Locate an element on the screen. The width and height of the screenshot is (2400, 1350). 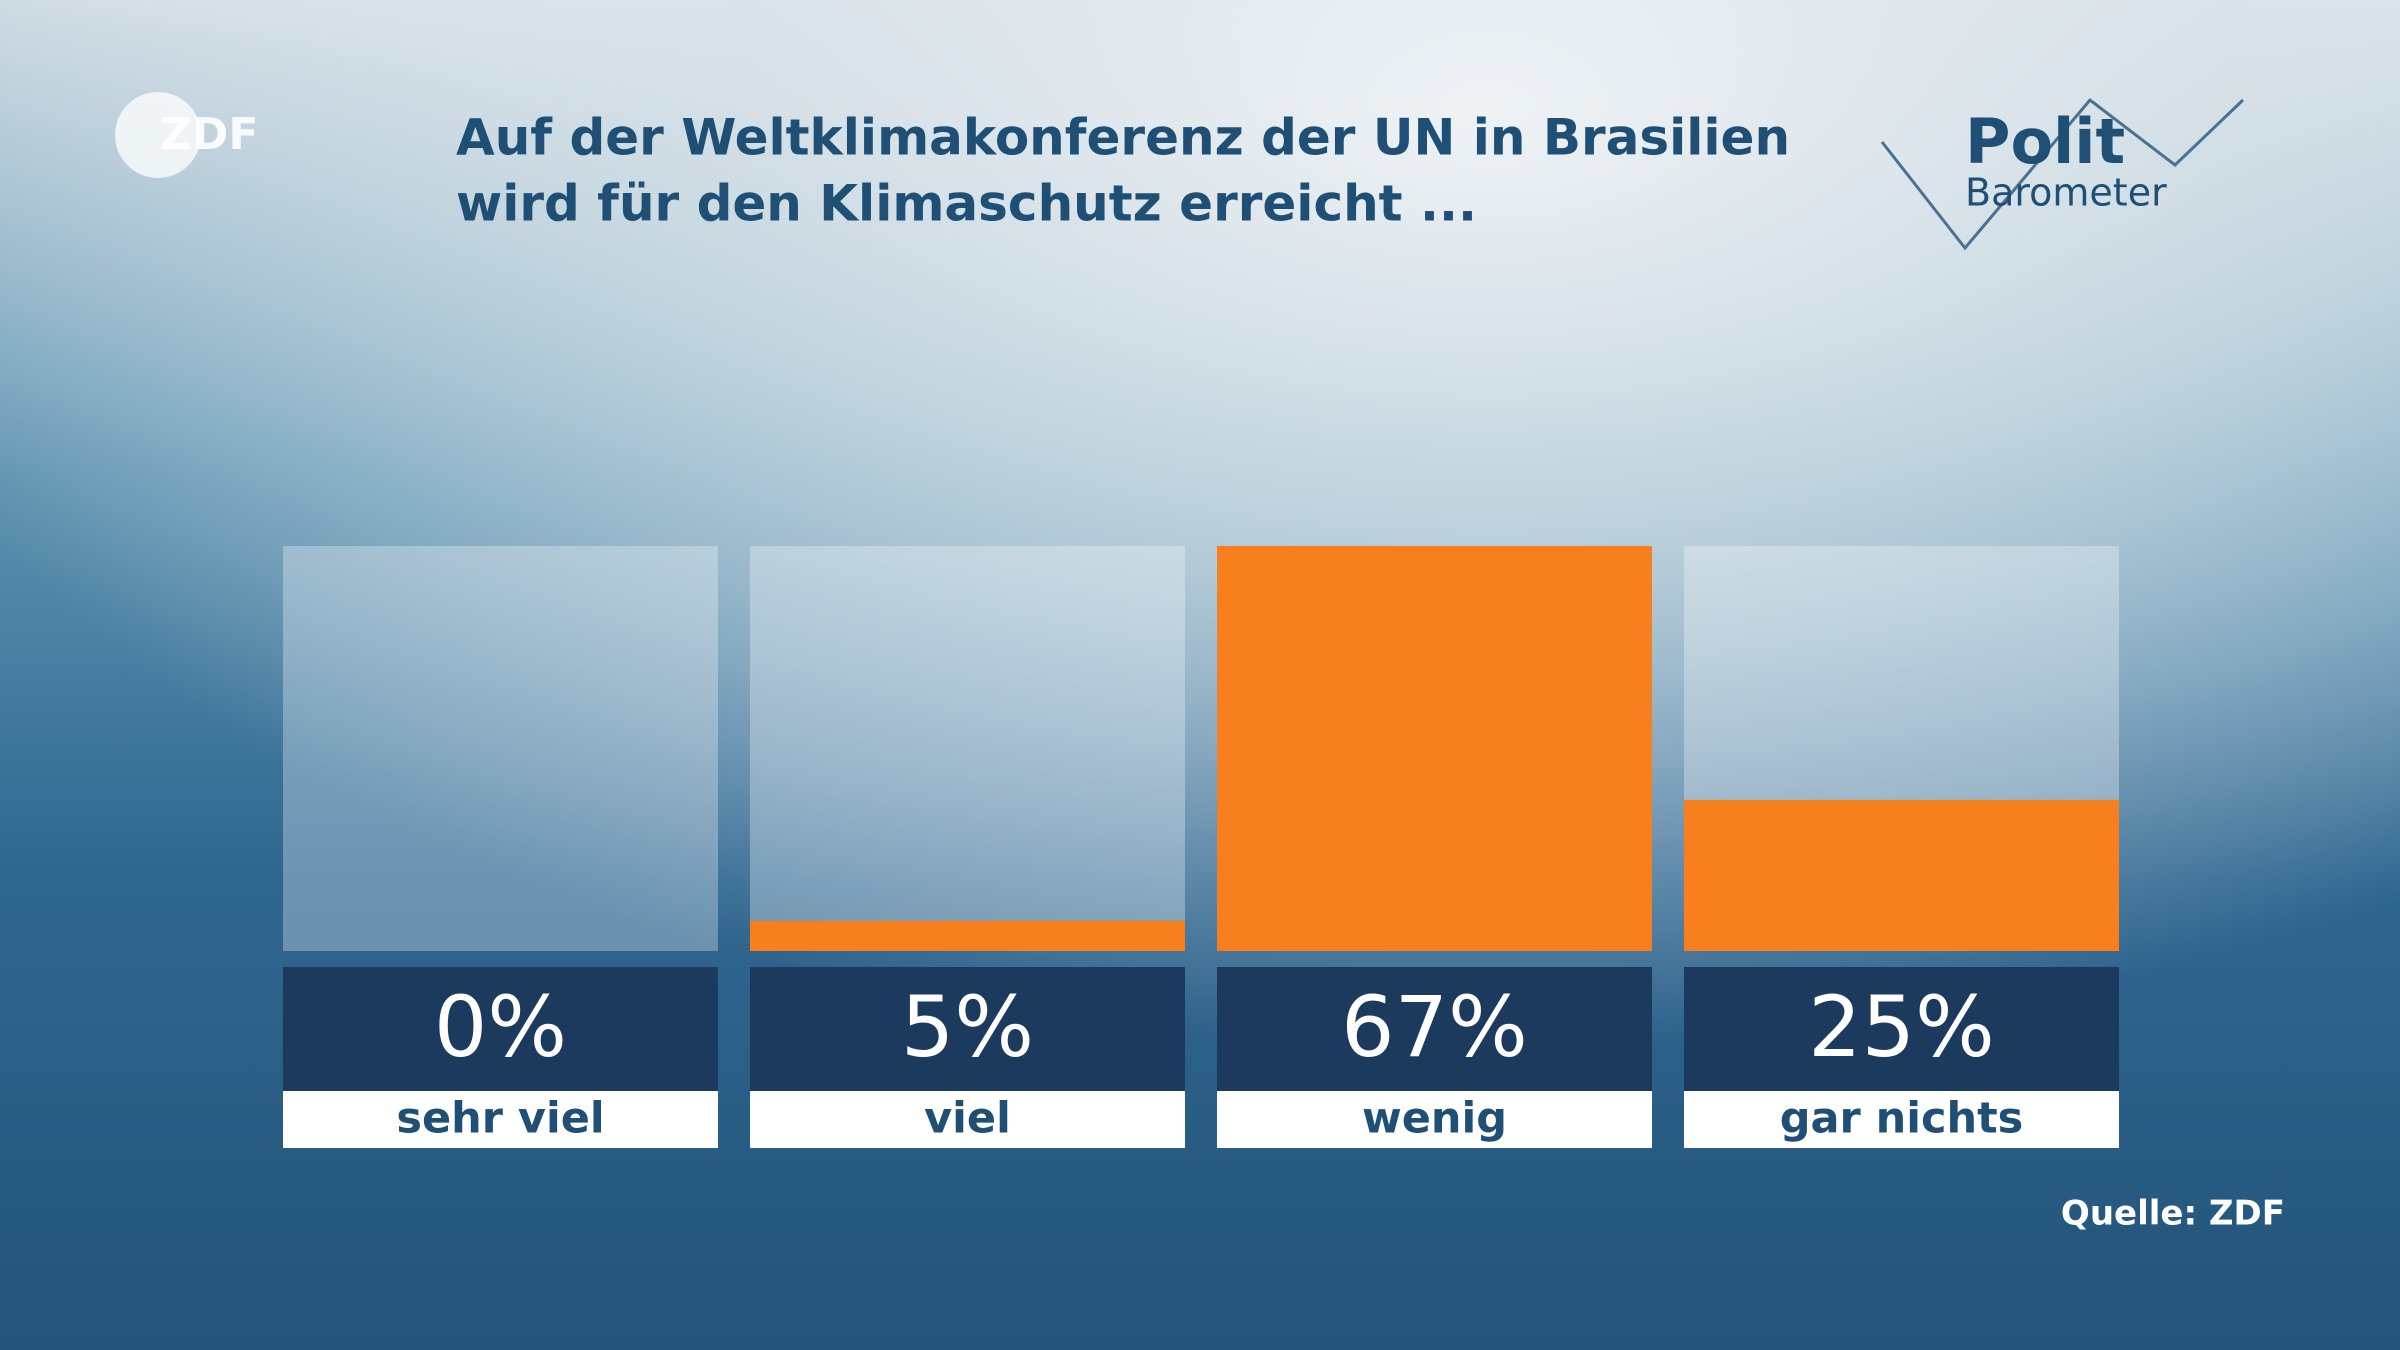
brand: Polit is located at coordinates (2045, 141).